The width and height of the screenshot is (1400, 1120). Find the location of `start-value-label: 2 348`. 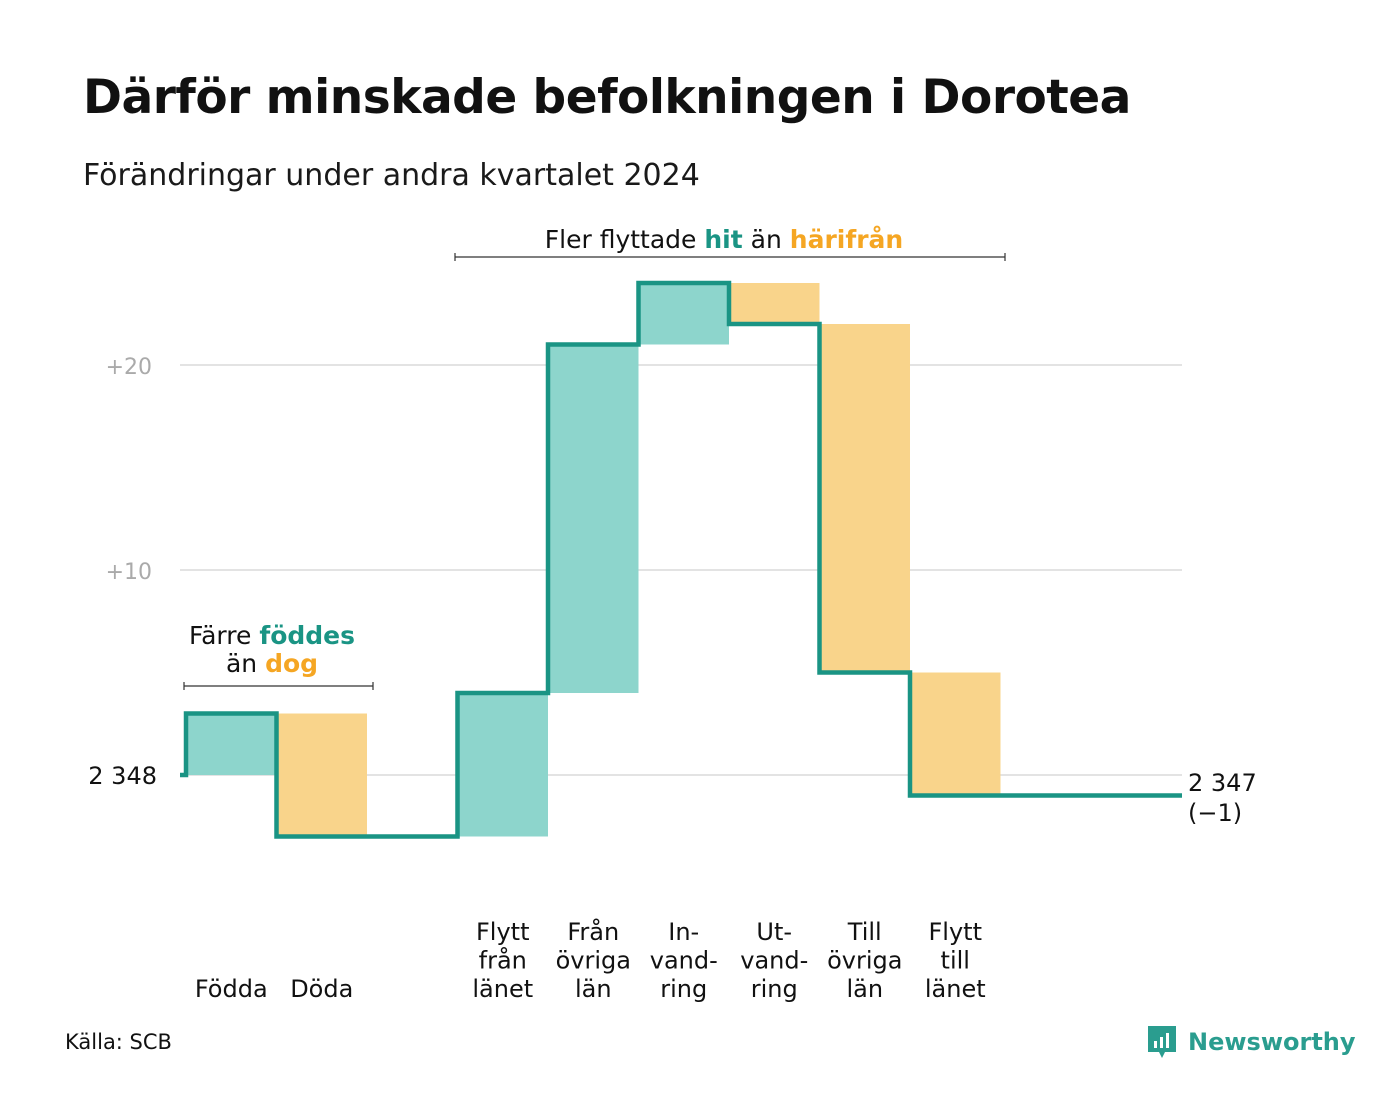

start-value-label: 2 348 is located at coordinates (122, 776).